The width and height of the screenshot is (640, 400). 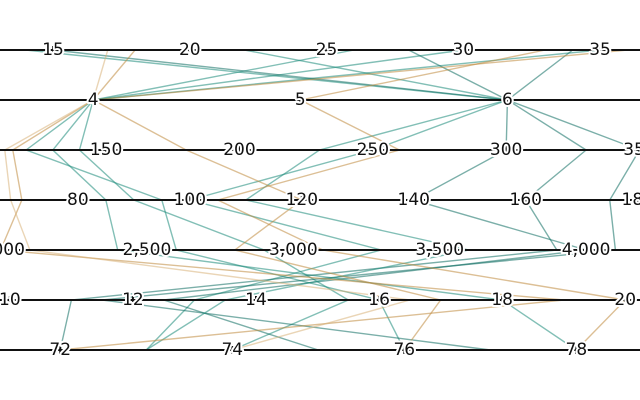 I want to click on tick-label: 2,000, so click(x=12, y=250).